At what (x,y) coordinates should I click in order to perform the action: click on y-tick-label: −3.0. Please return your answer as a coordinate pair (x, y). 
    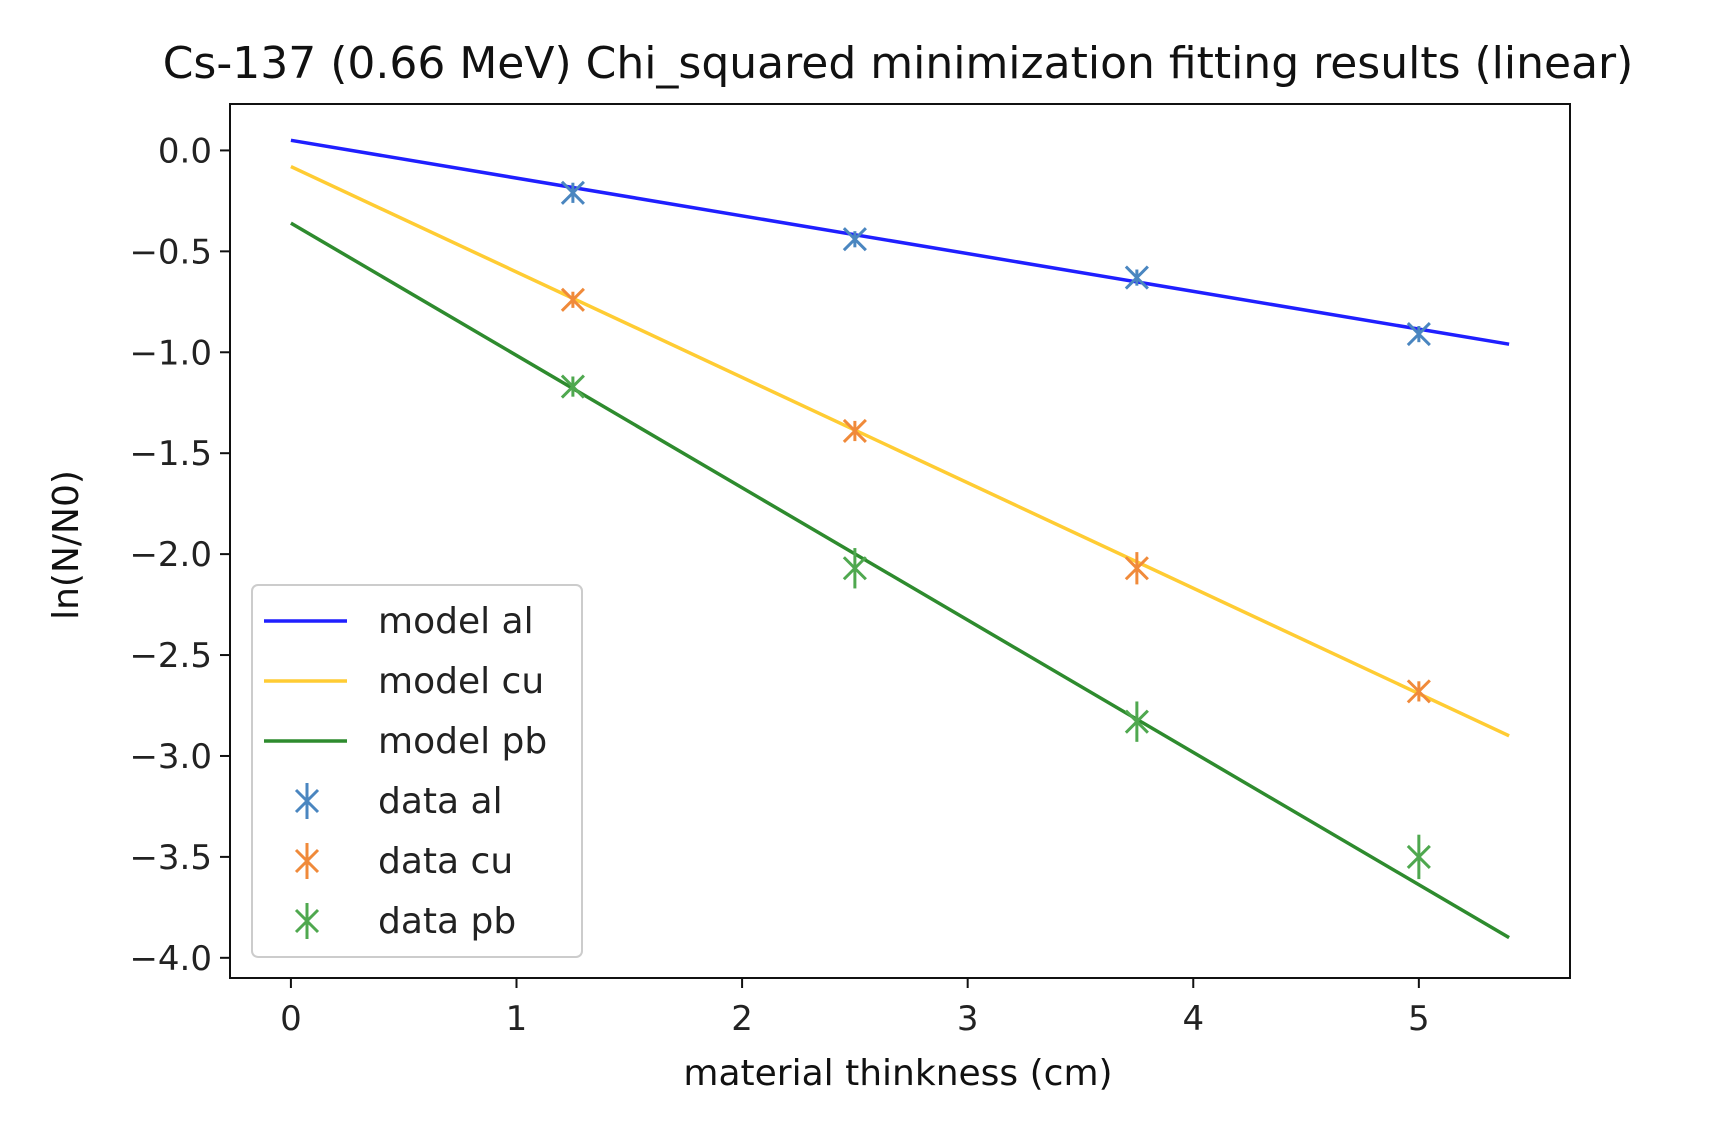
    Looking at the image, I should click on (170, 757).